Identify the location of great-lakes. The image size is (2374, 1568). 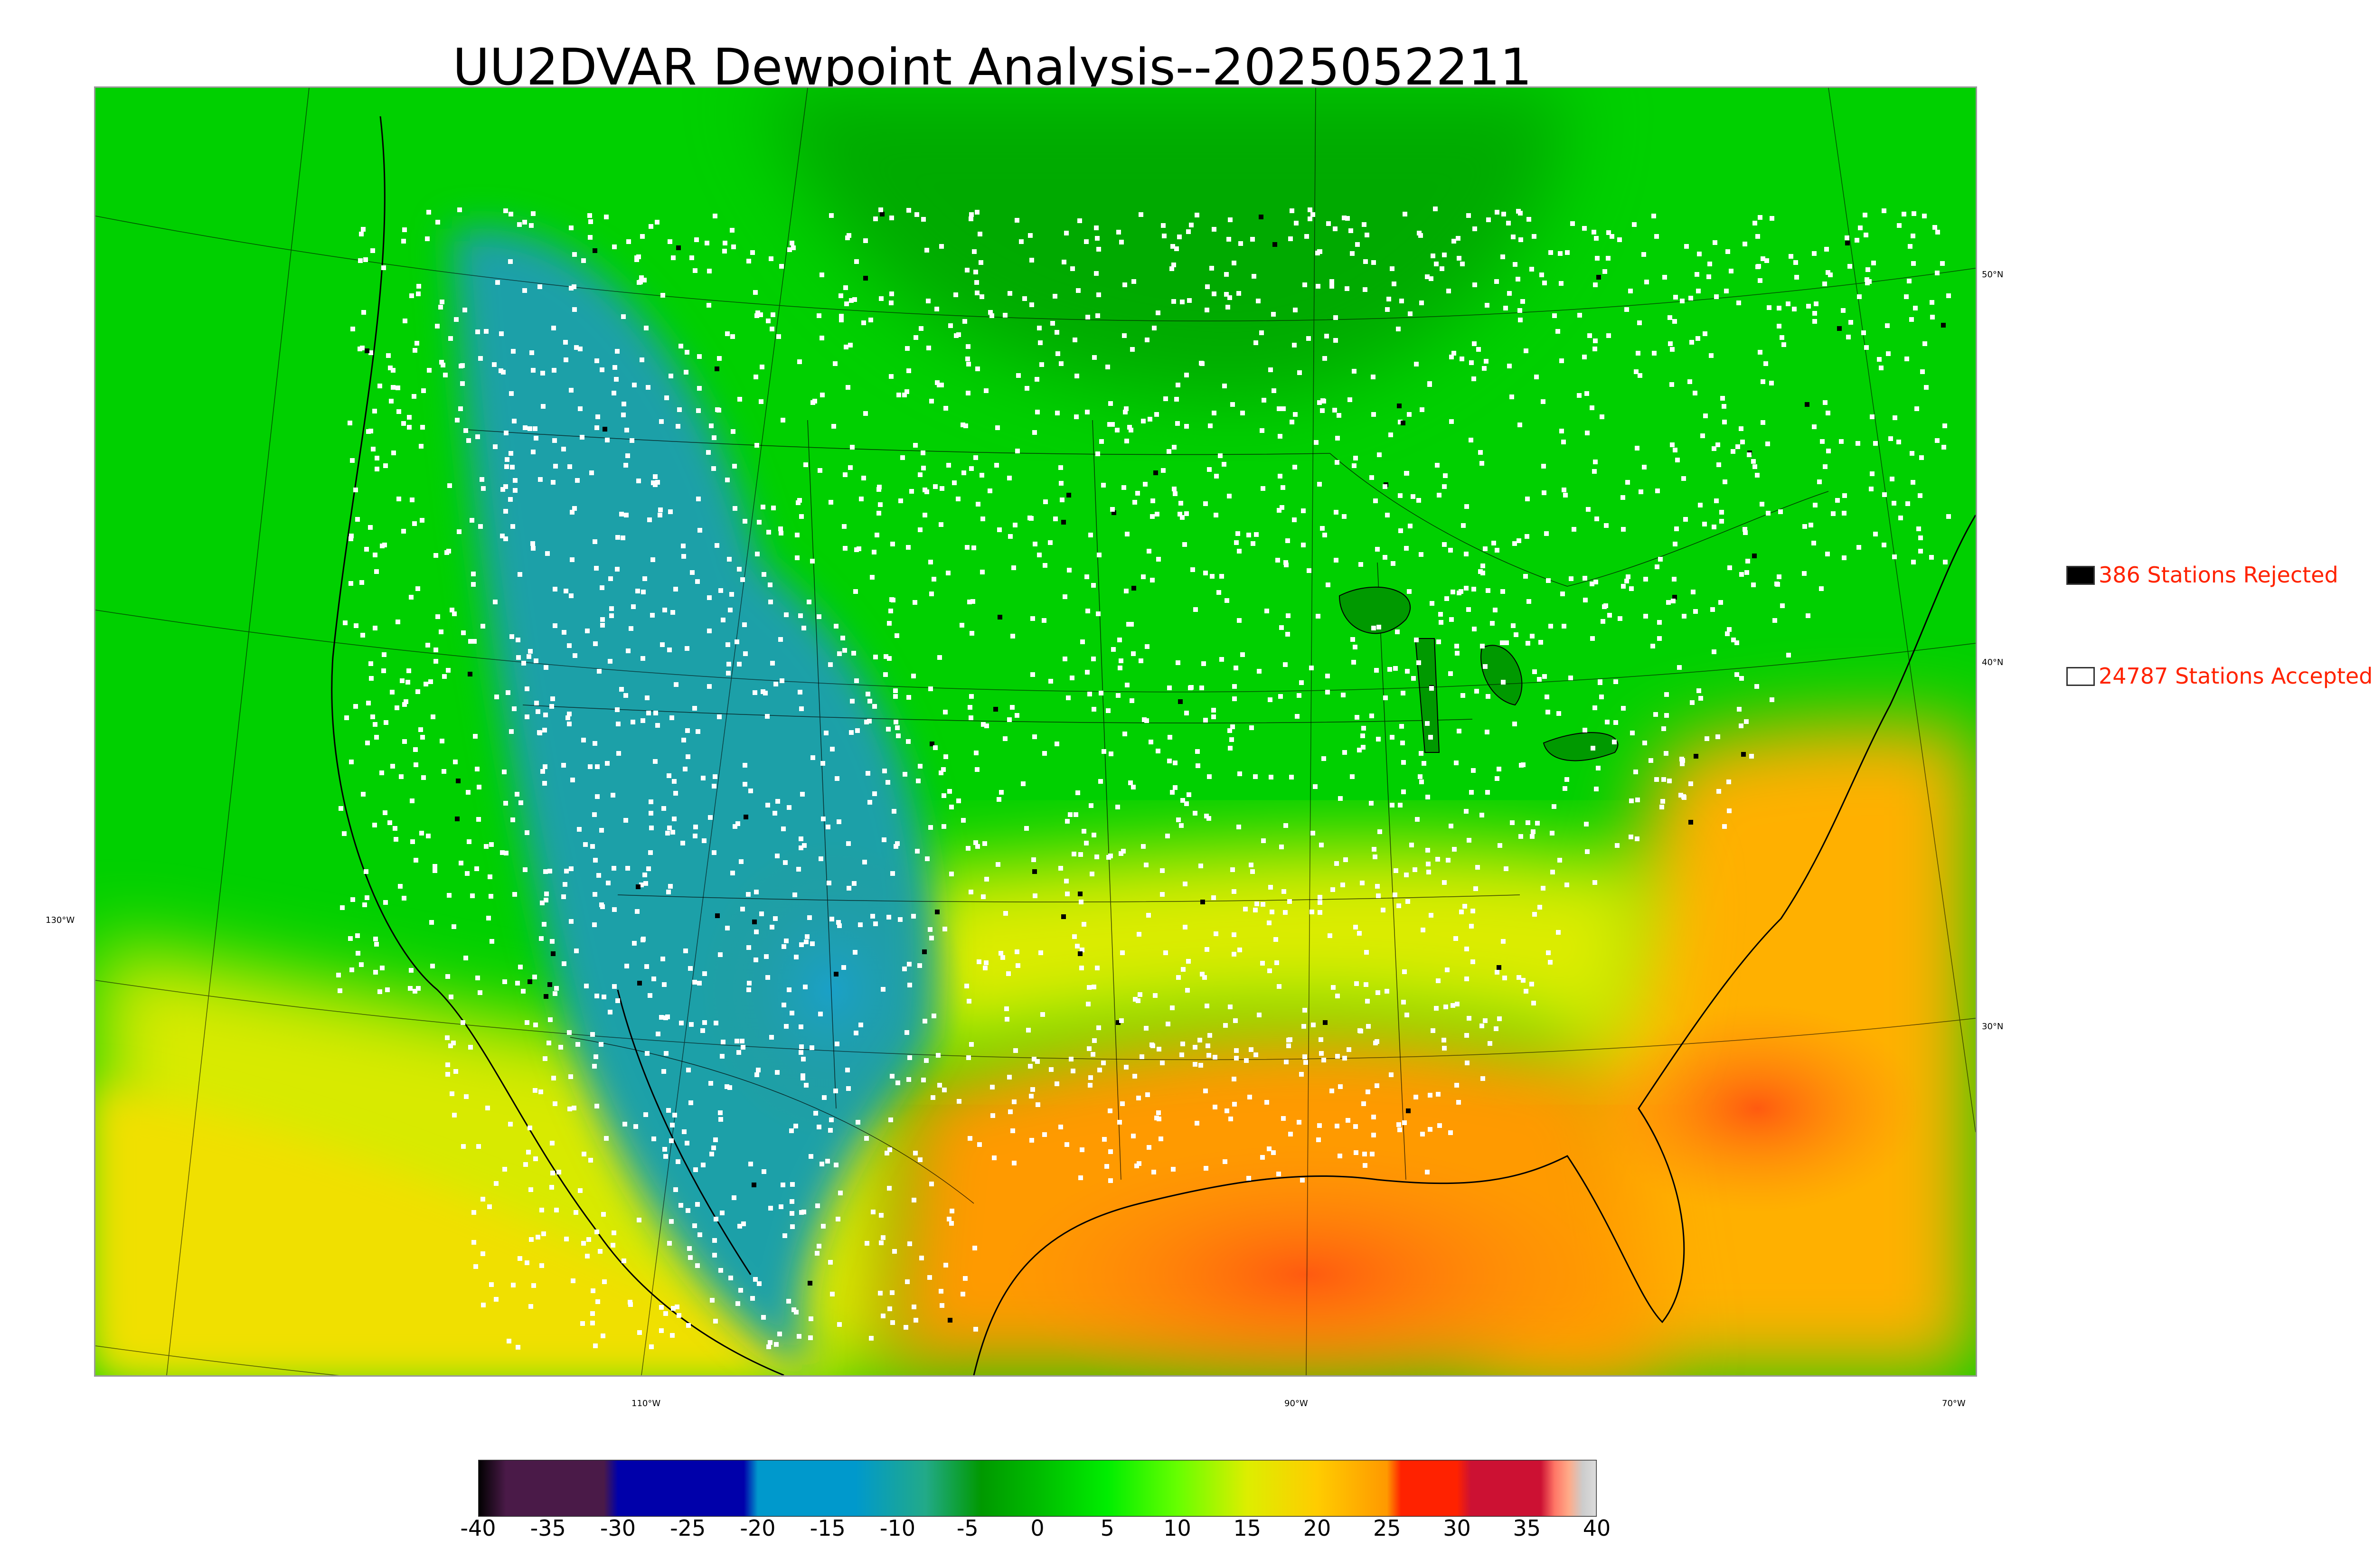
(1478, 673).